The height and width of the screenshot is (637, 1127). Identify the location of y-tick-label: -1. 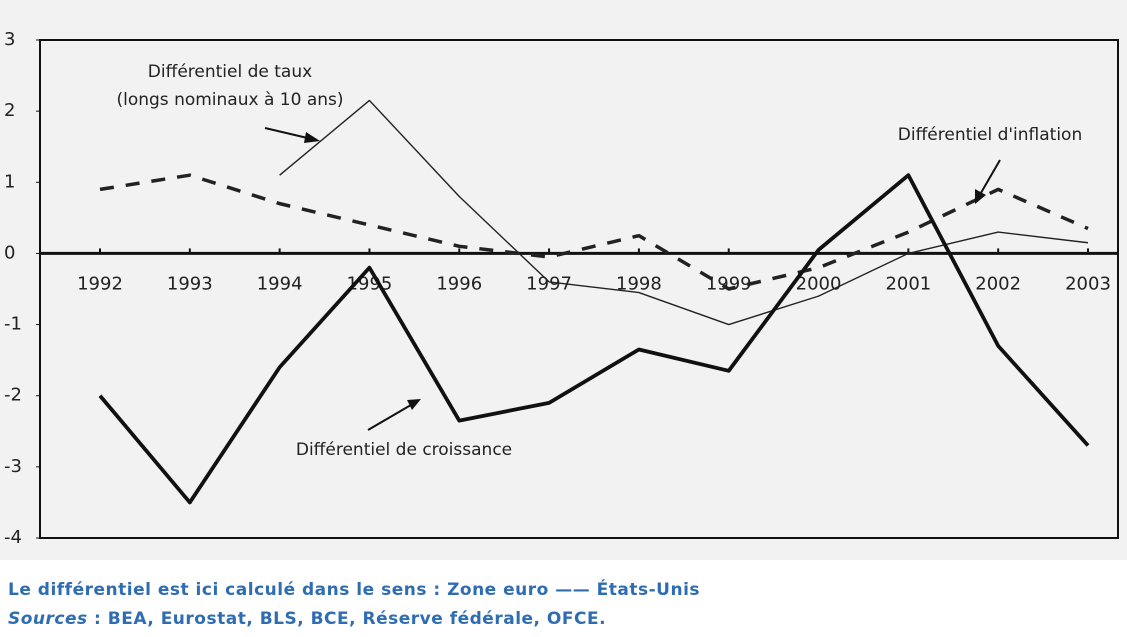
(13, 324).